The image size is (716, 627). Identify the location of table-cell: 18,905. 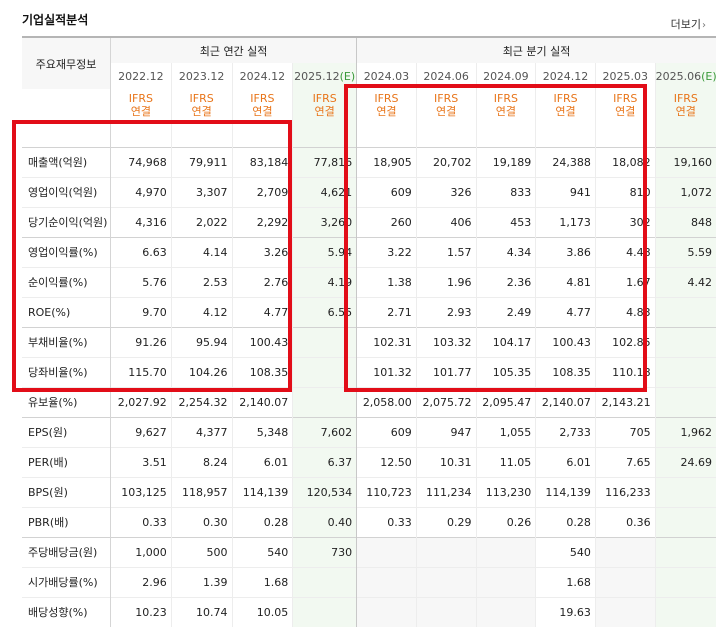
(386, 161).